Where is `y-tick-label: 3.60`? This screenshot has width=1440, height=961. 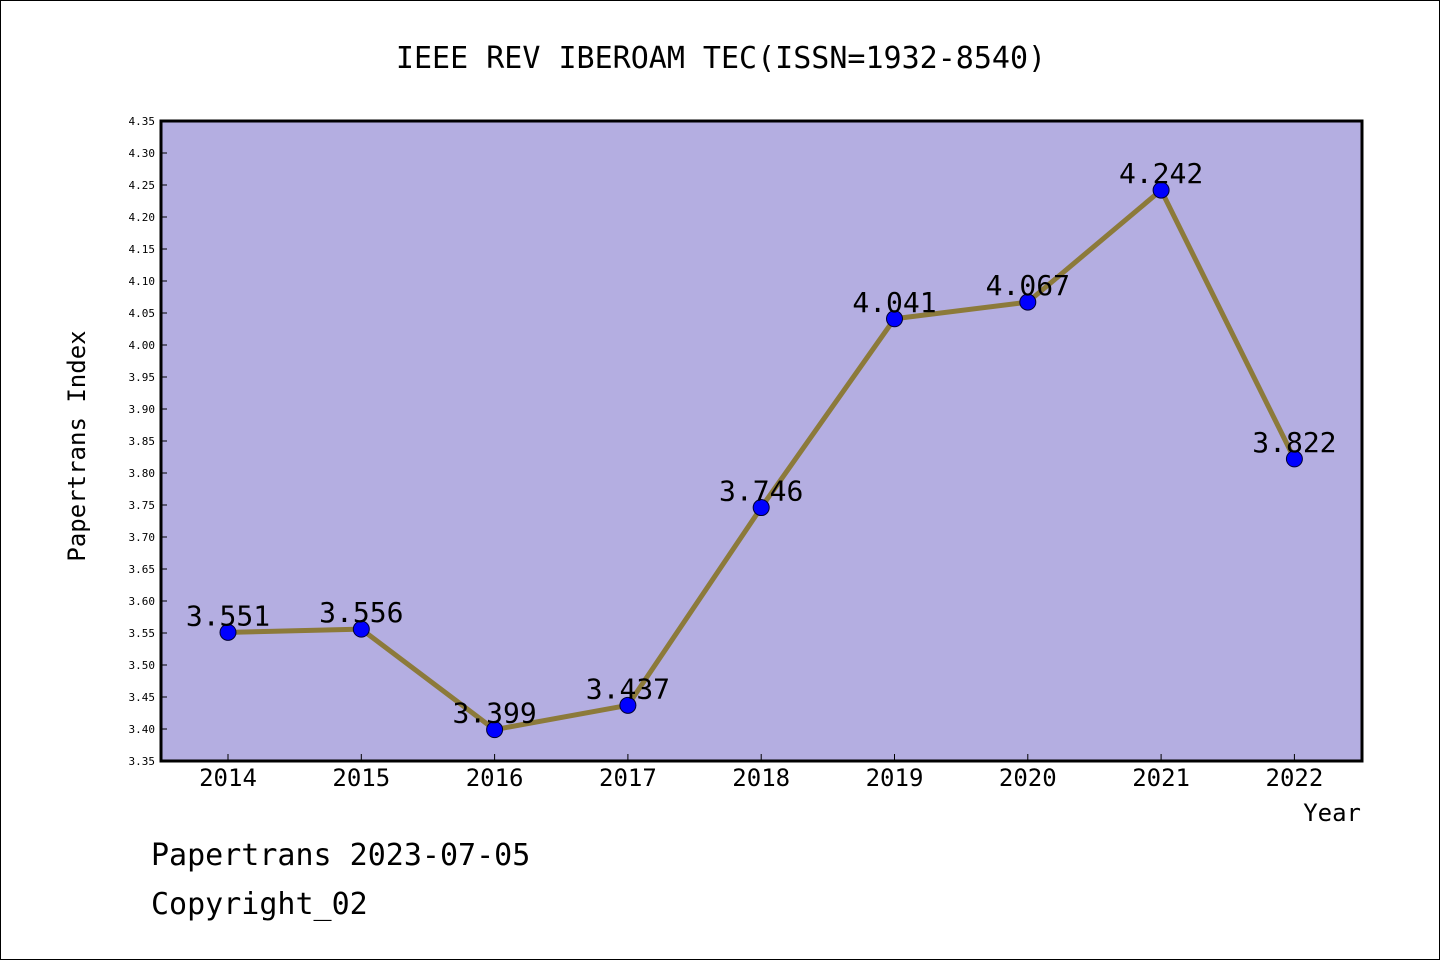 y-tick-label: 3.60 is located at coordinates (142, 601).